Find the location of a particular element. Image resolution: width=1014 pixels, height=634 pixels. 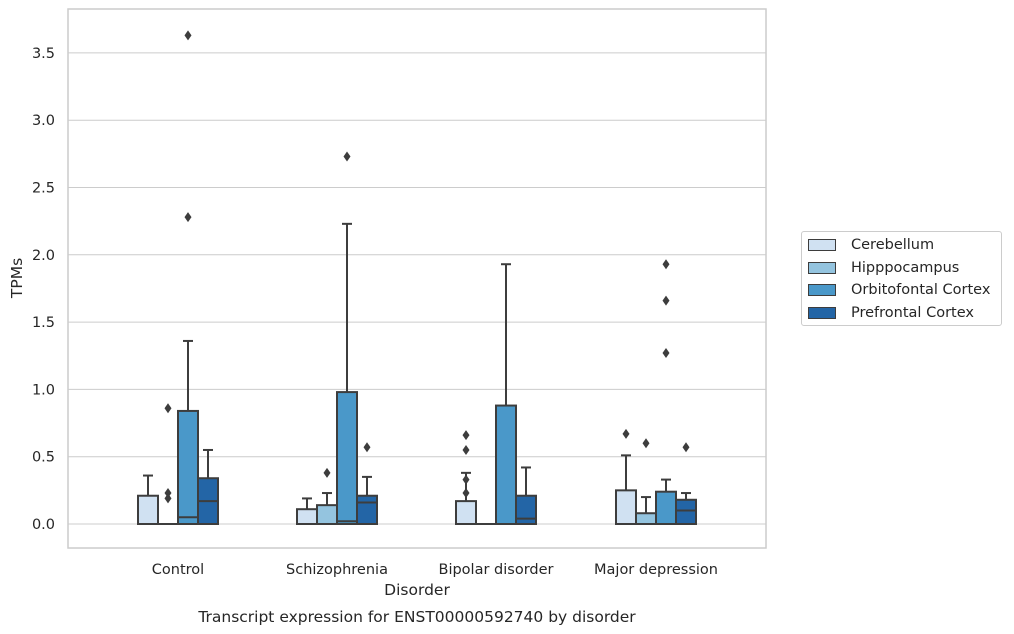

legend-label: Prefrontal Cortex is located at coordinates (912, 313).